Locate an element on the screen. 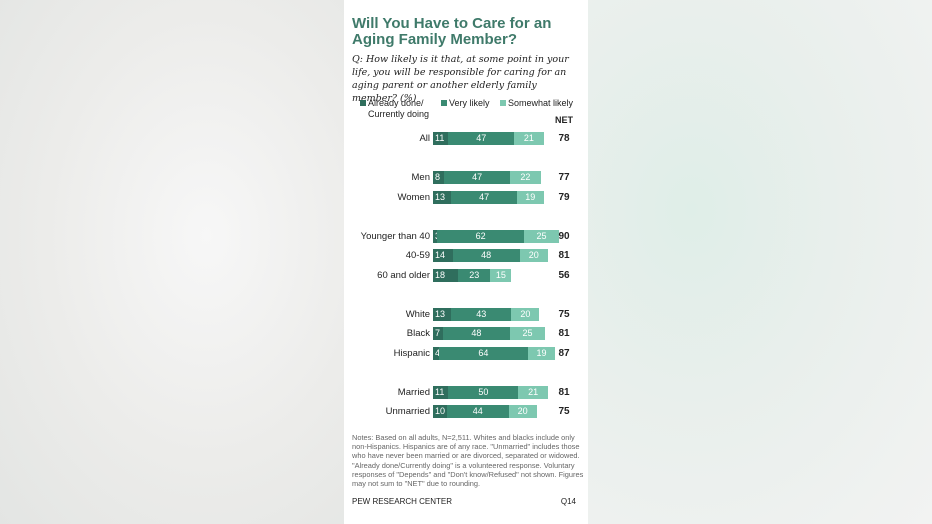 Image resolution: width=932 pixels, height=524 pixels. data-label-very-younger-than-40: 62 is located at coordinates (480, 235).